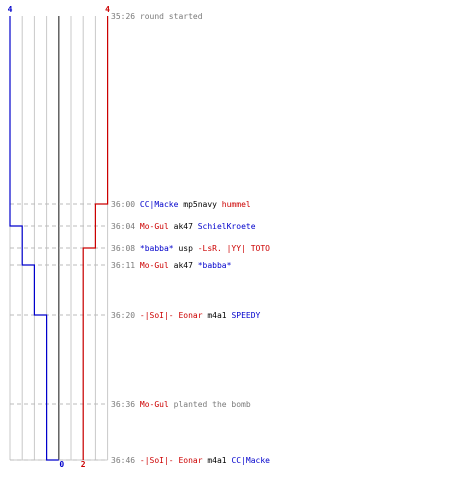 Image resolution: width=450 pixels, height=500 pixels. Describe the element at coordinates (210, 404) in the screenshot. I see `event-text: planted the bomb` at that location.